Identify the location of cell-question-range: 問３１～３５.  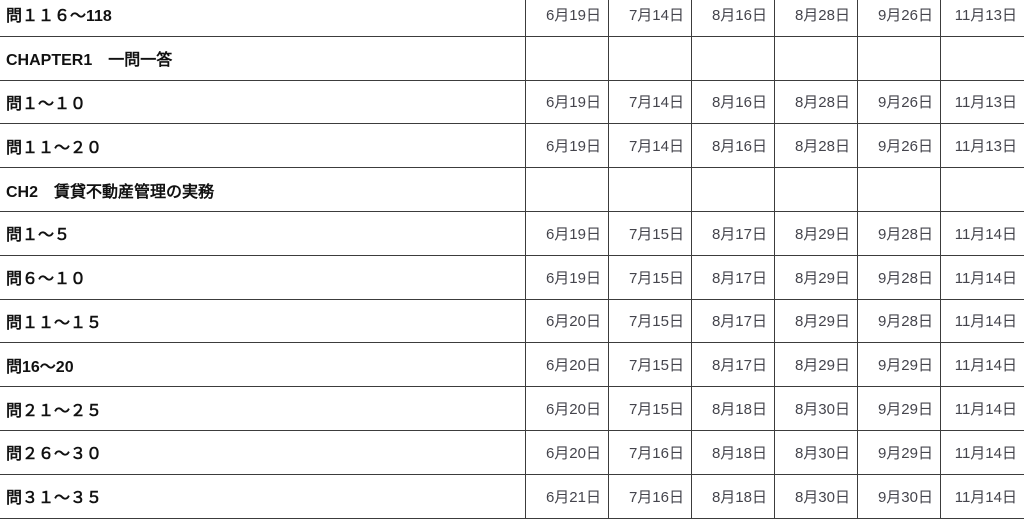
(54, 499).